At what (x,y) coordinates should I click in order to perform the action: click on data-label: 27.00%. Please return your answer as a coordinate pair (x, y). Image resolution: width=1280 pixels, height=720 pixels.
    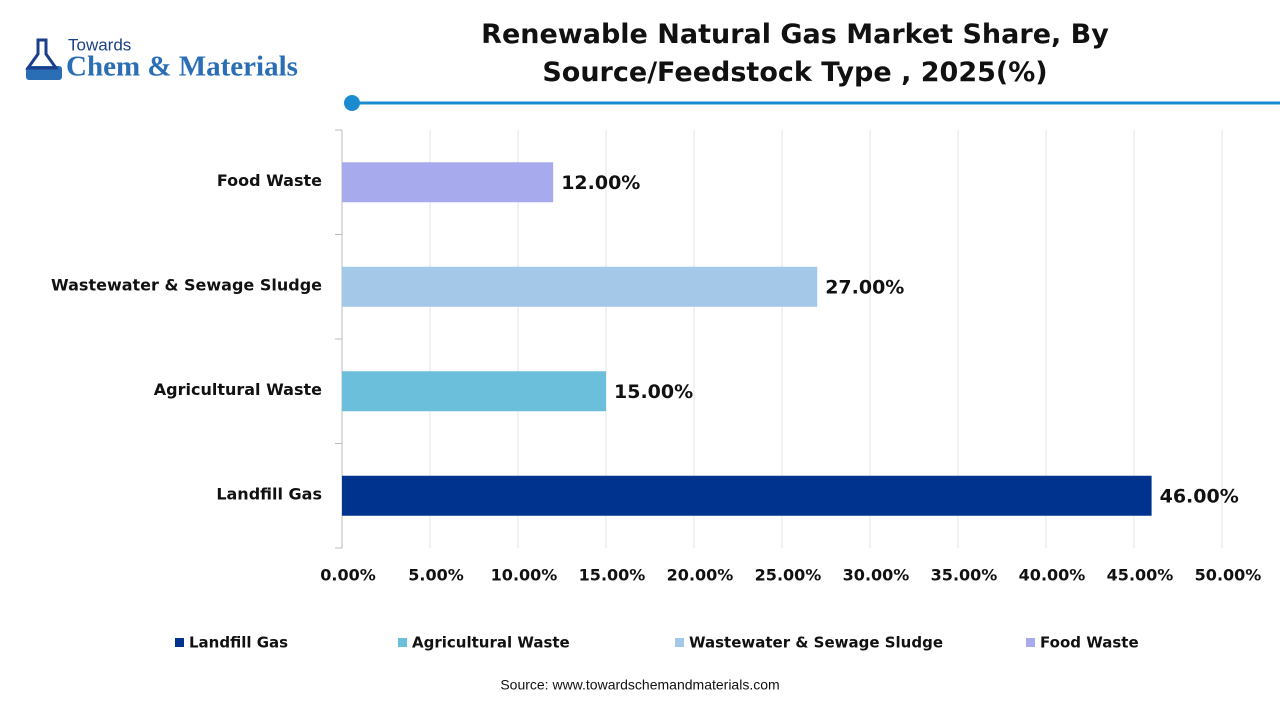
    Looking at the image, I should click on (864, 287).